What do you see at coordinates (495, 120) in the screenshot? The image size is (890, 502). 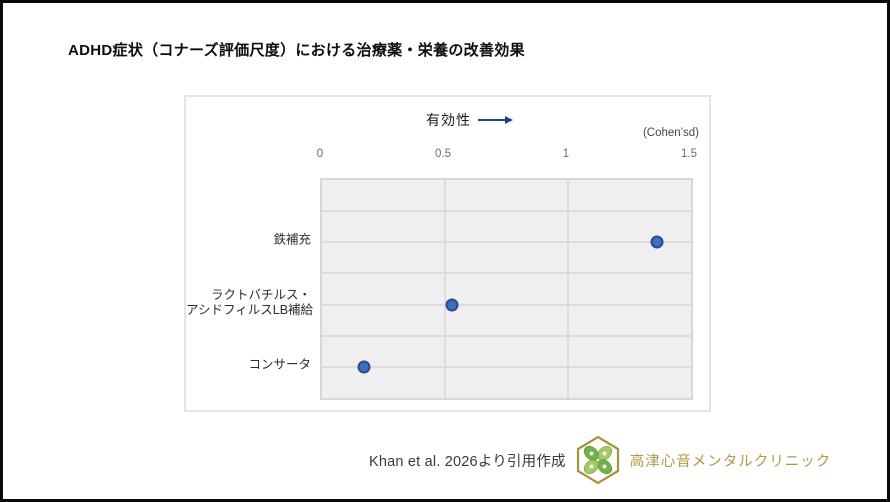 I see `right-arrow-icon` at bounding box center [495, 120].